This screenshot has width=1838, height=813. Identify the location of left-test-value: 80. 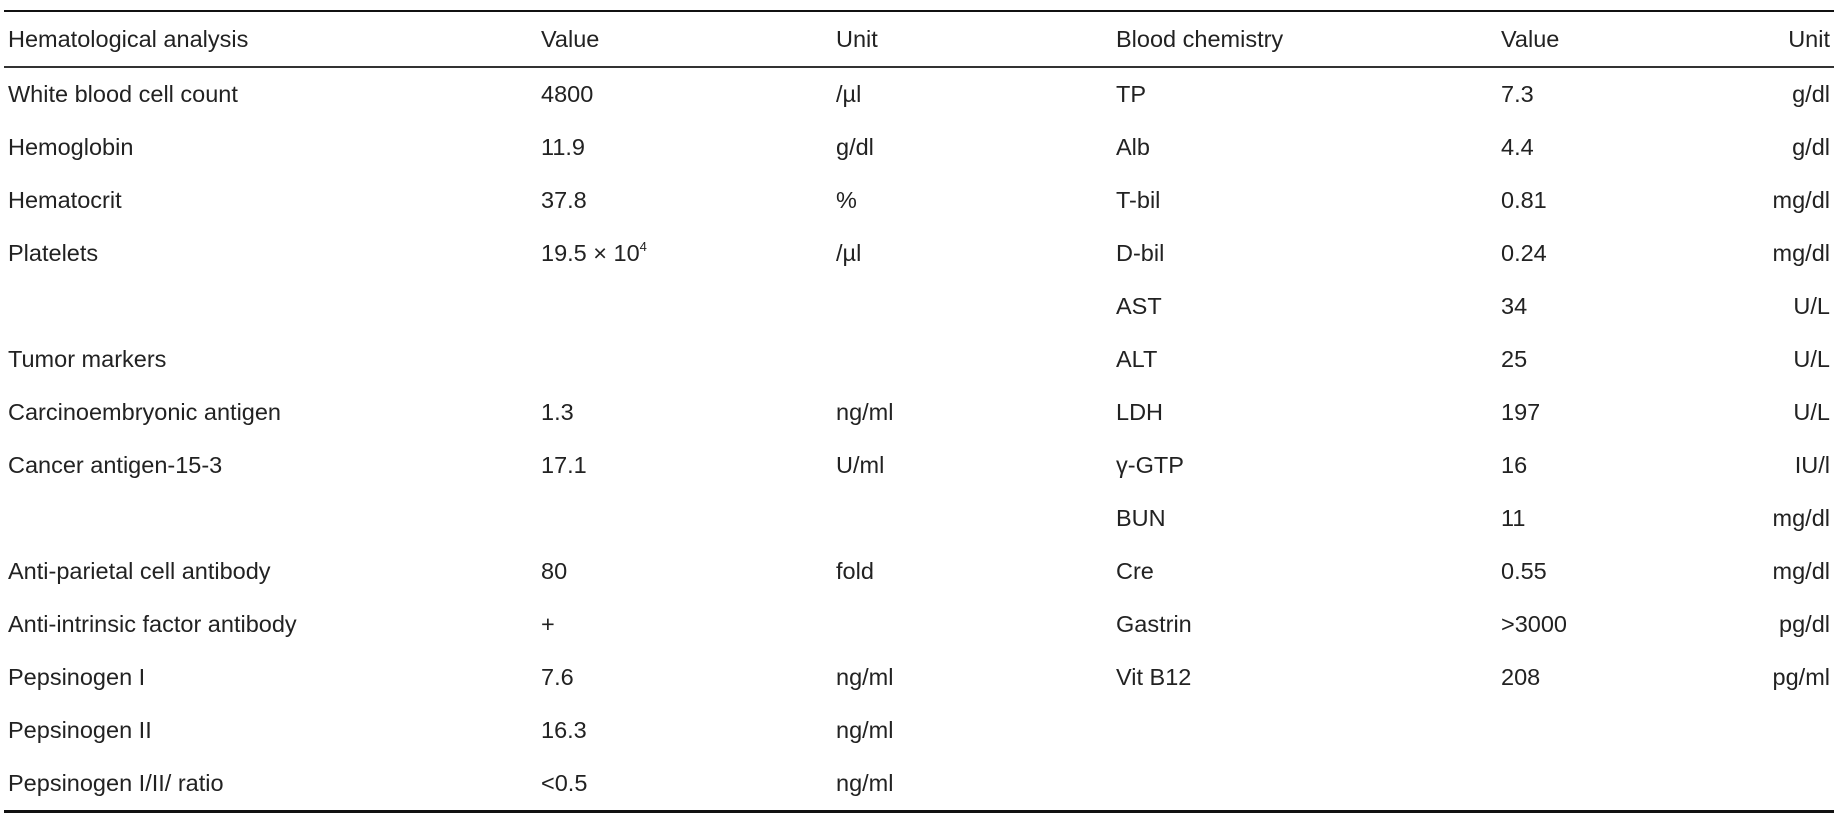
(688, 571).